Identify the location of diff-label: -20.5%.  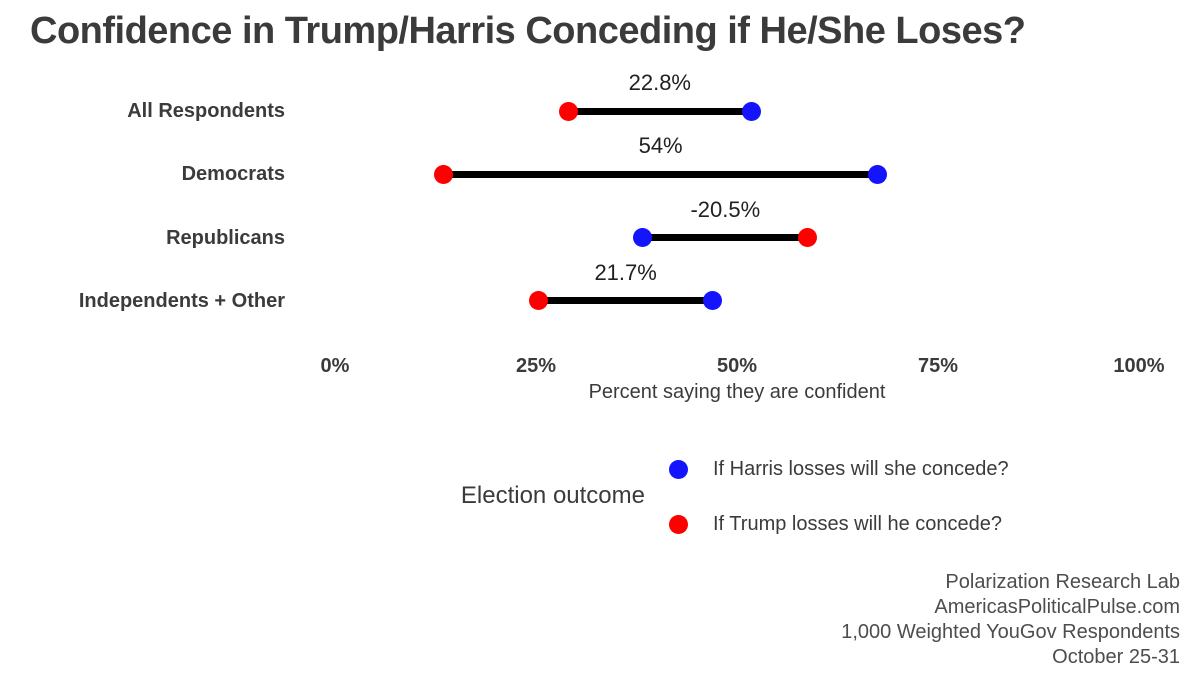
(725, 209).